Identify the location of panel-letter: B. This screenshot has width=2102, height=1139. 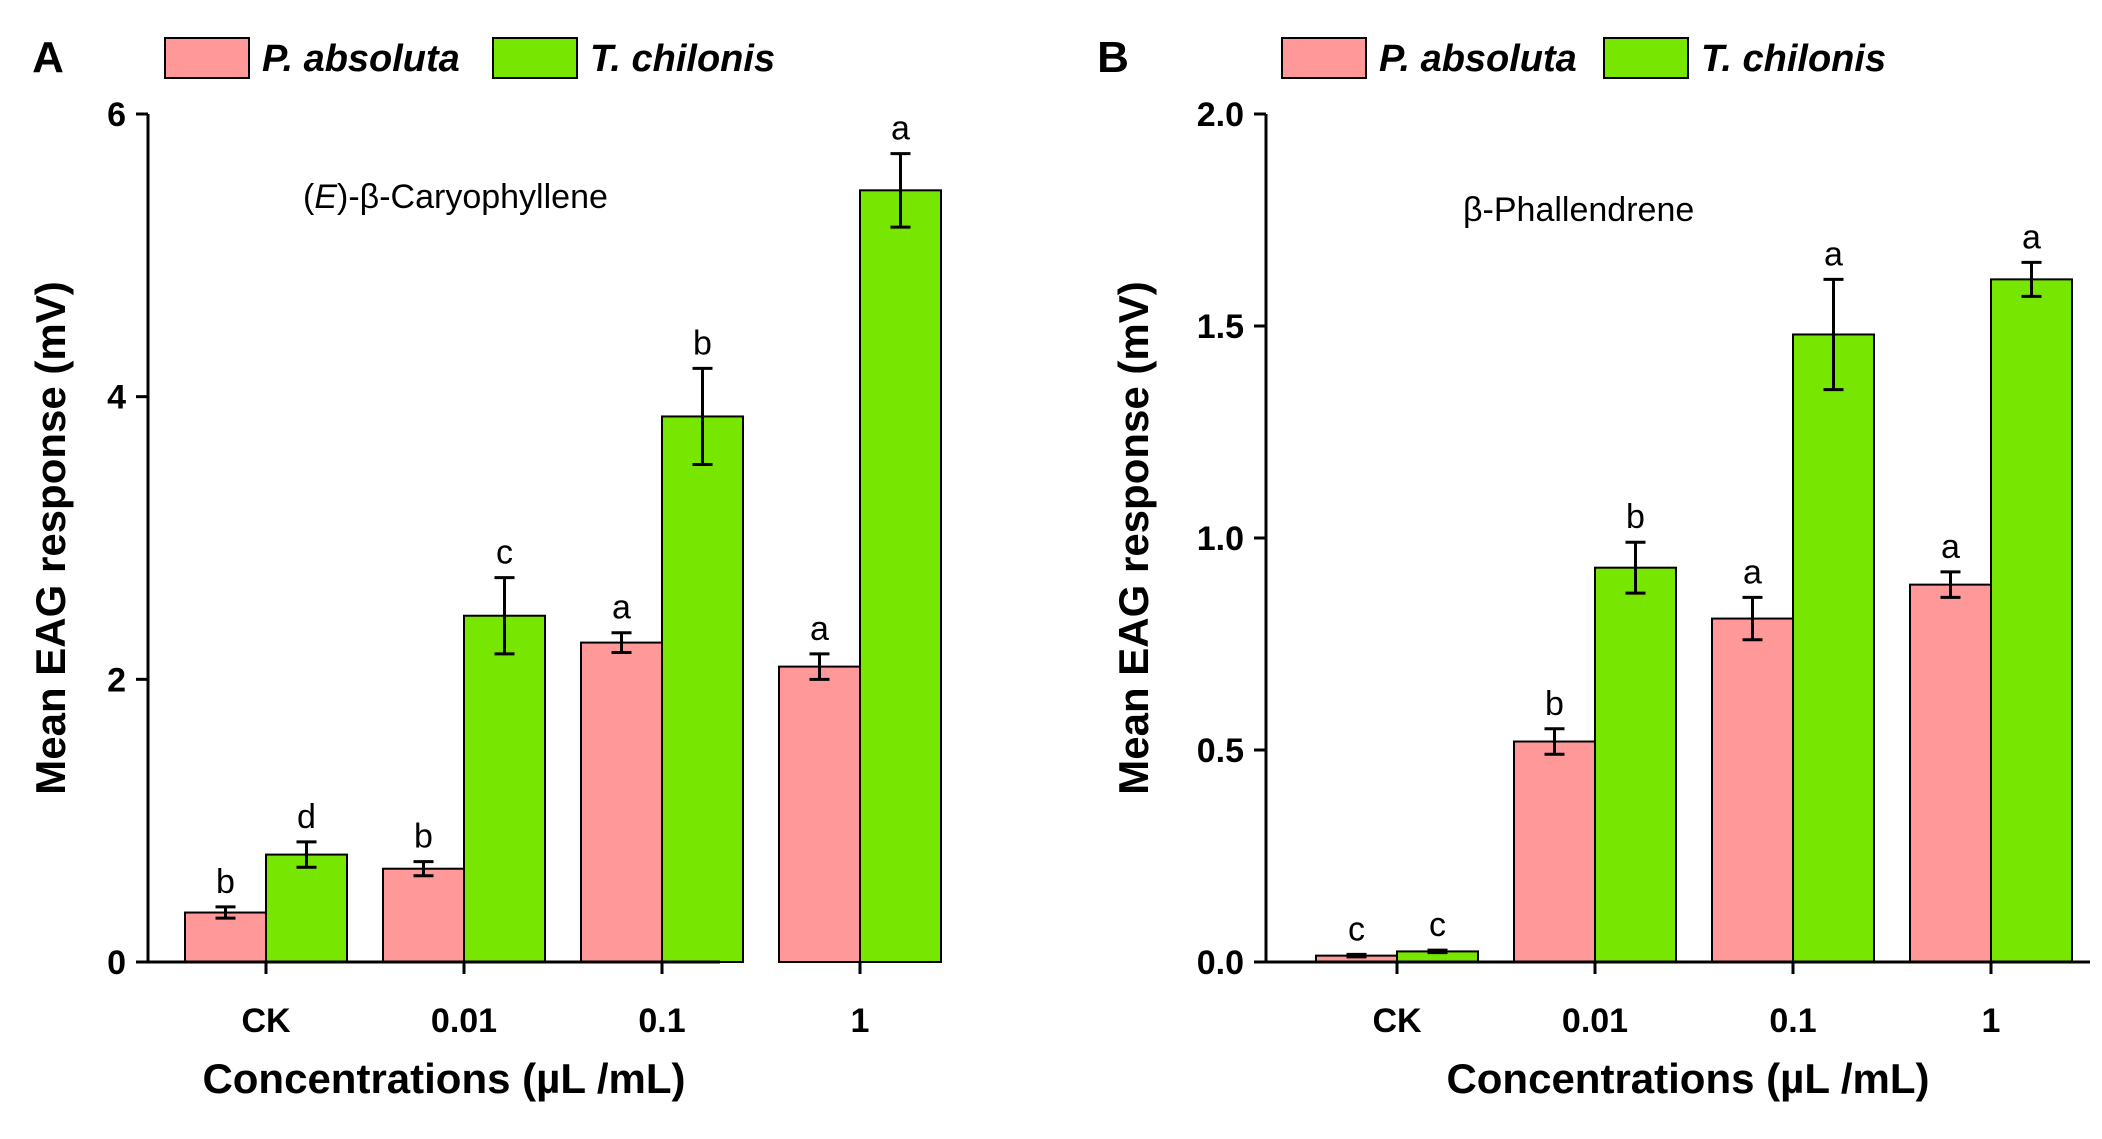
(1113, 57).